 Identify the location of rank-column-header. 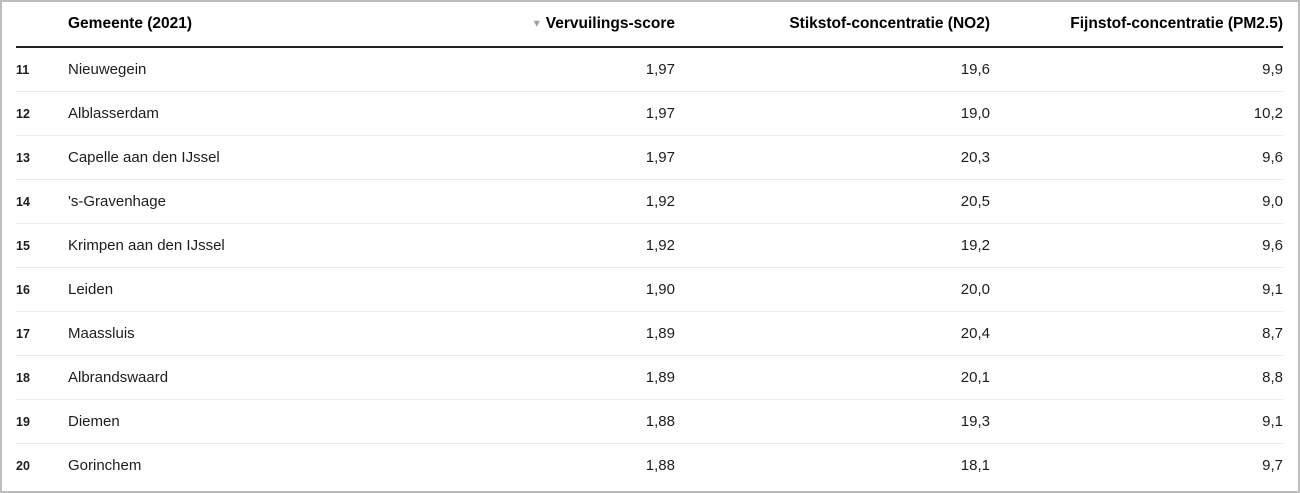
(42, 25).